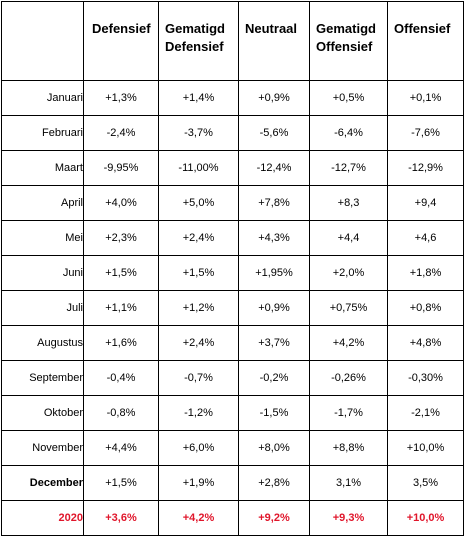 The width and height of the screenshot is (464, 536). I want to click on table-cell: +4,6, so click(425, 238).